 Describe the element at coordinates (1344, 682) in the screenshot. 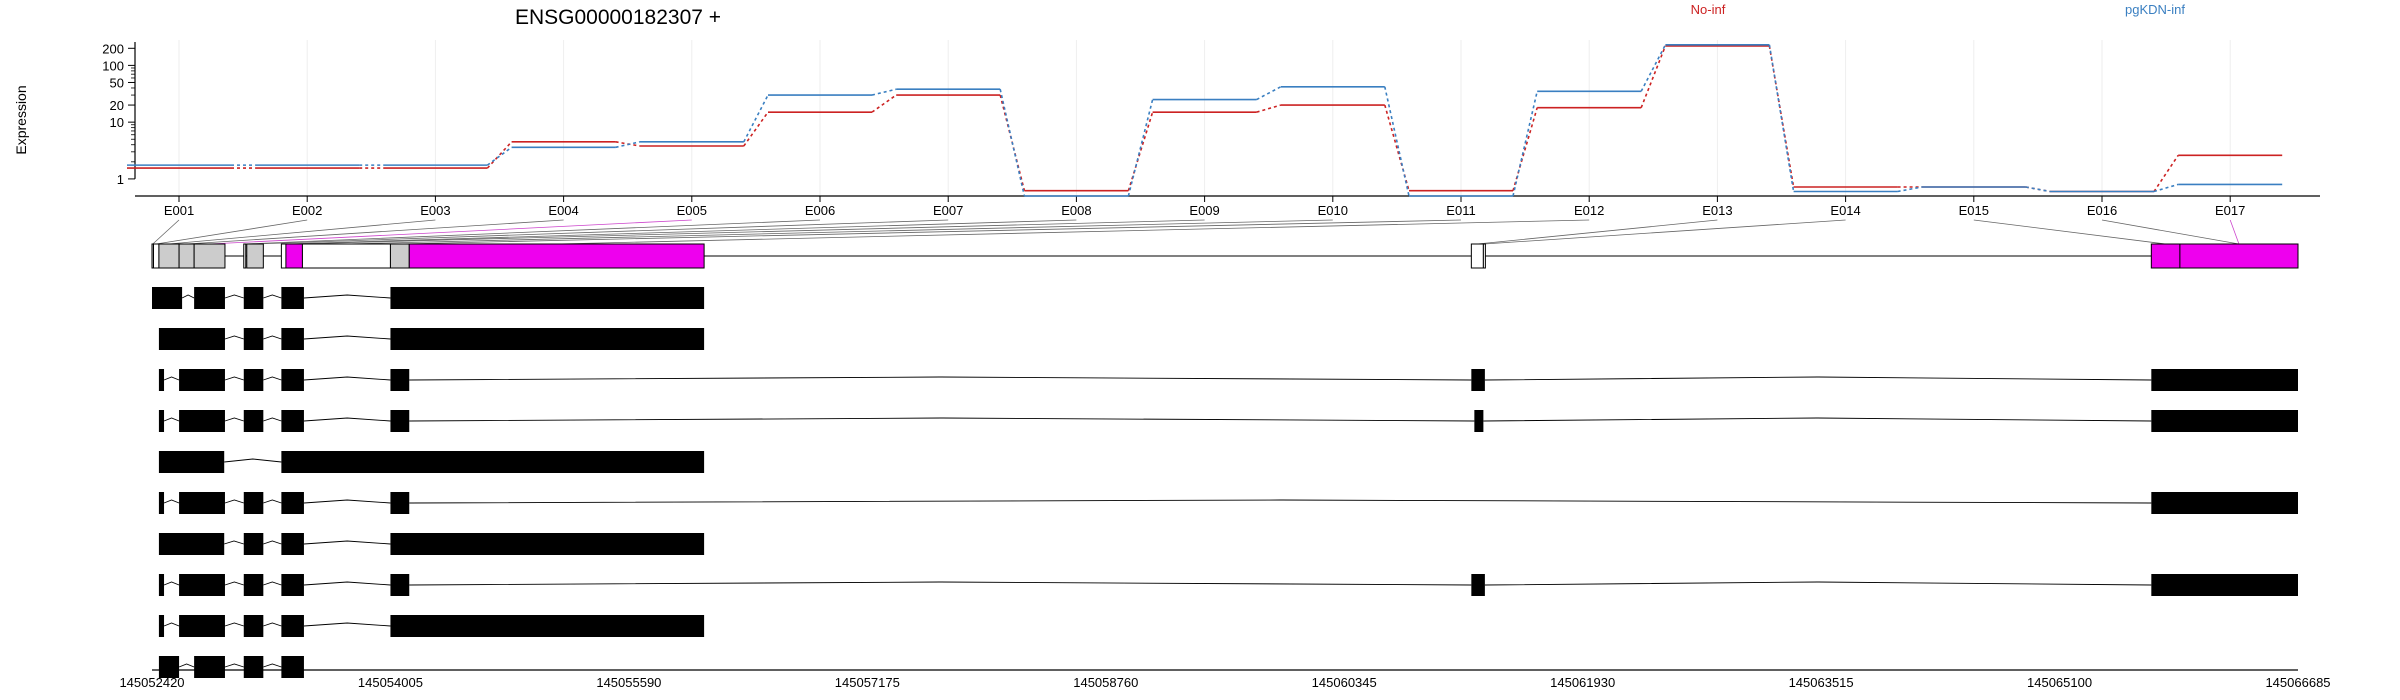

I see `genomic-tick-label: 145060345` at that location.